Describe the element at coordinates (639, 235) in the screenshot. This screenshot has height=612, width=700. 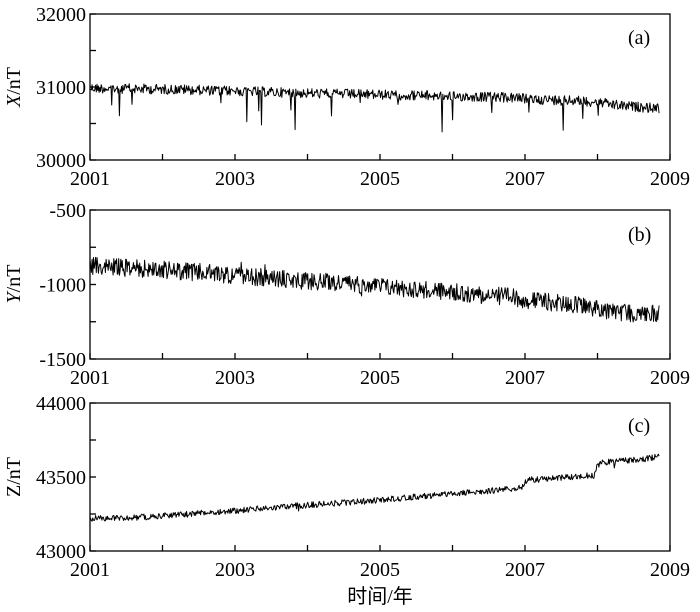
I see `panel-tag: (b)` at that location.